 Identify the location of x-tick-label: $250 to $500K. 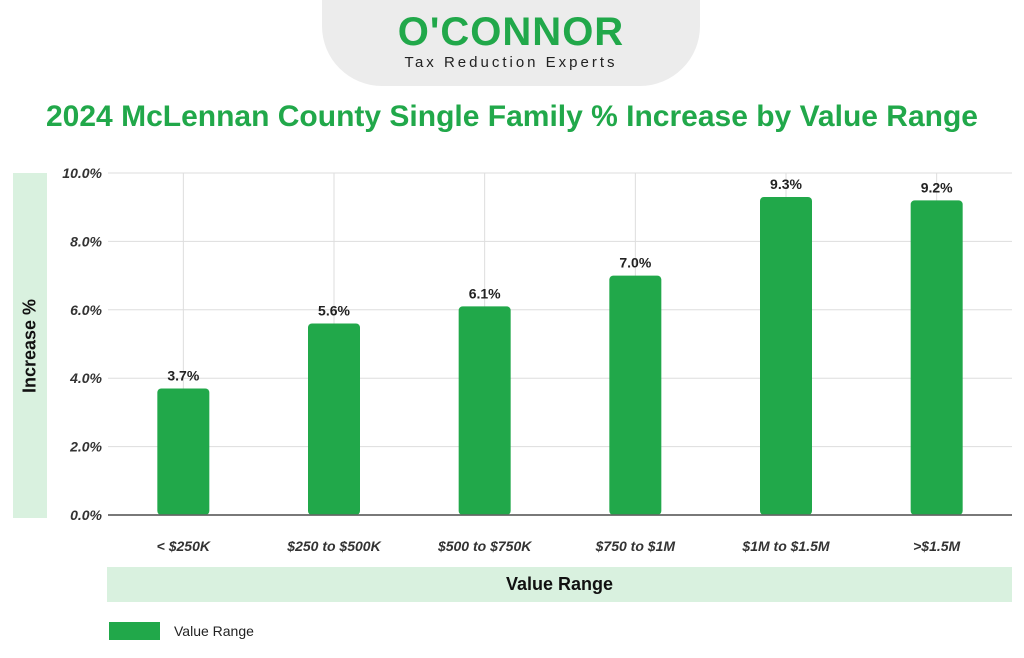
(333, 546).